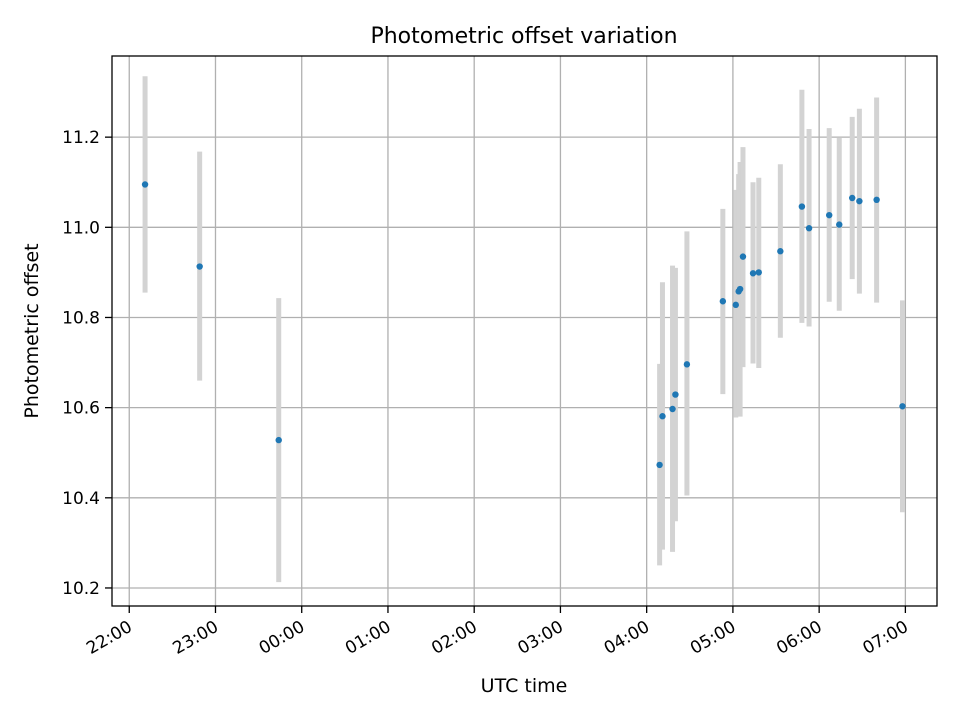  Describe the element at coordinates (81, 589) in the screenshot. I see `y-tick-label: 10.2` at that location.